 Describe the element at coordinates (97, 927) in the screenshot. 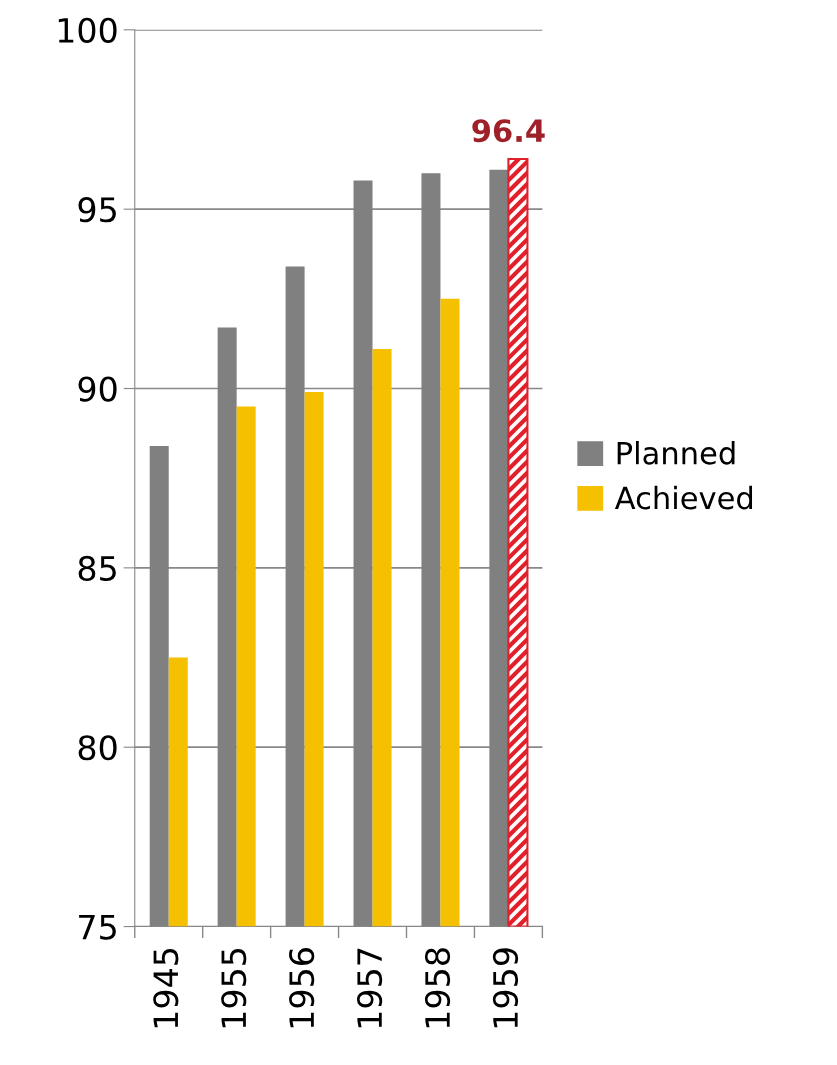

I see `y-tick-label: 75` at that location.